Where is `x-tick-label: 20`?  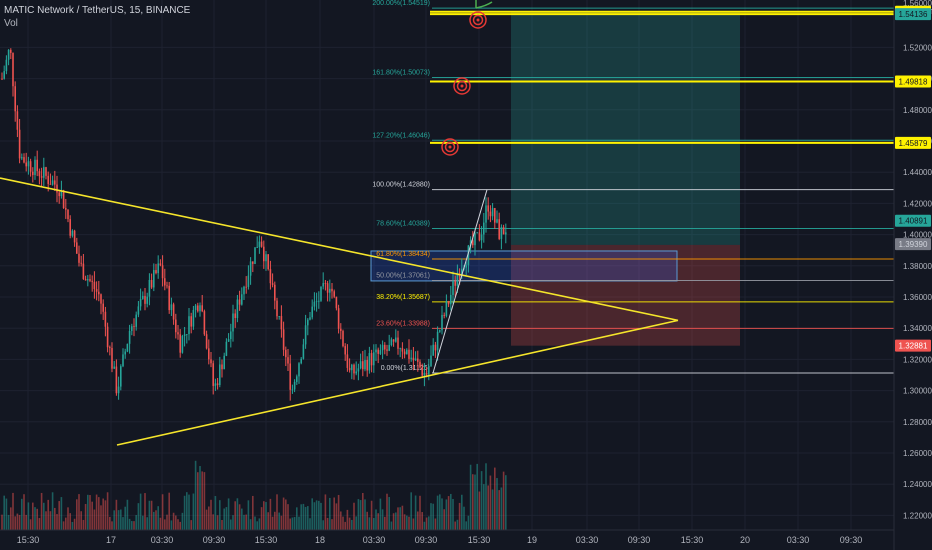 x-tick-label: 20 is located at coordinates (745, 540).